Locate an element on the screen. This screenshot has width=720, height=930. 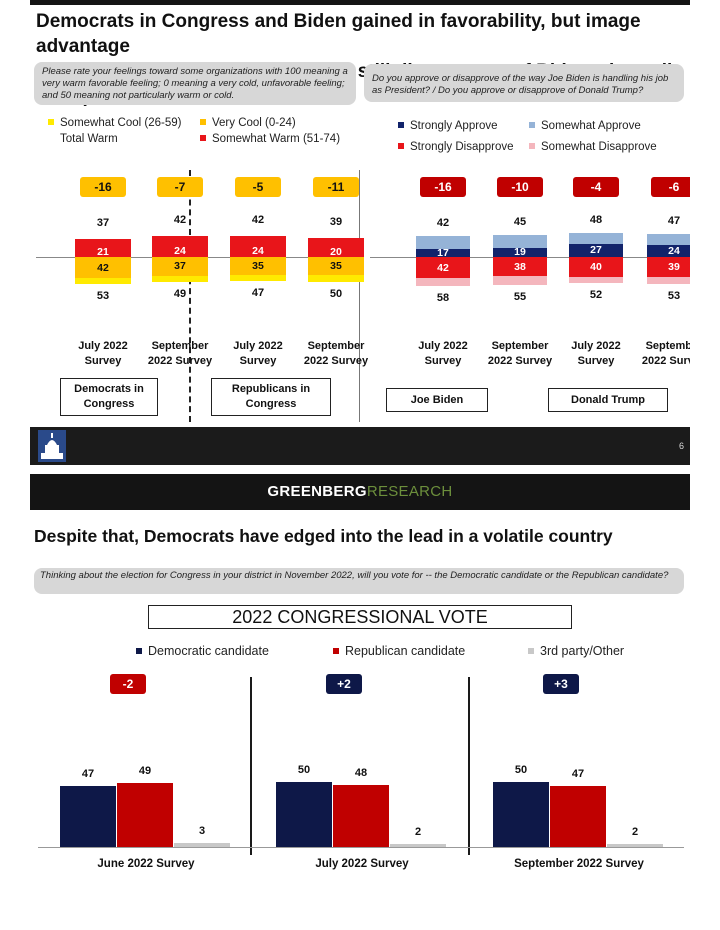
group-label-line: Democrats in is located at coordinates (109, 389).